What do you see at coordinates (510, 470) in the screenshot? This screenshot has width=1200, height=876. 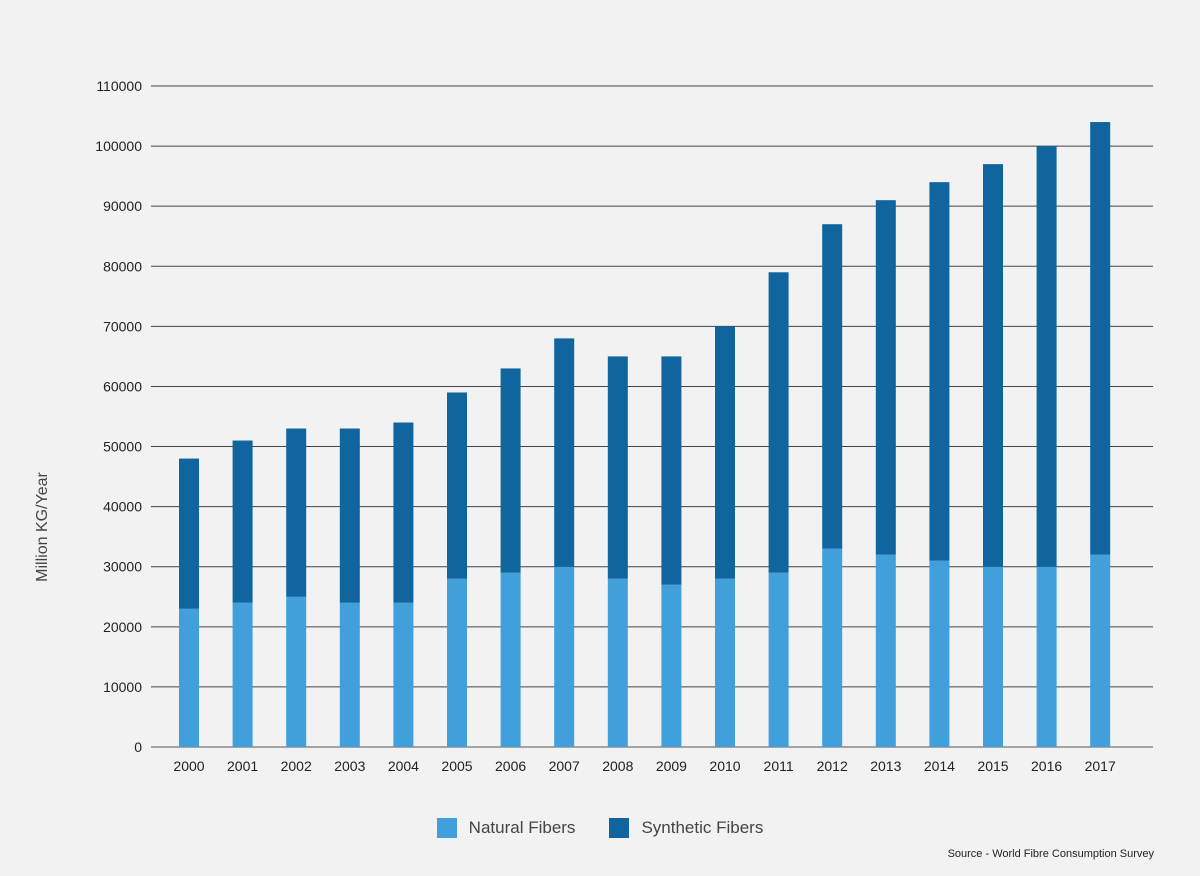 I see `bar-synthetic-2006` at bounding box center [510, 470].